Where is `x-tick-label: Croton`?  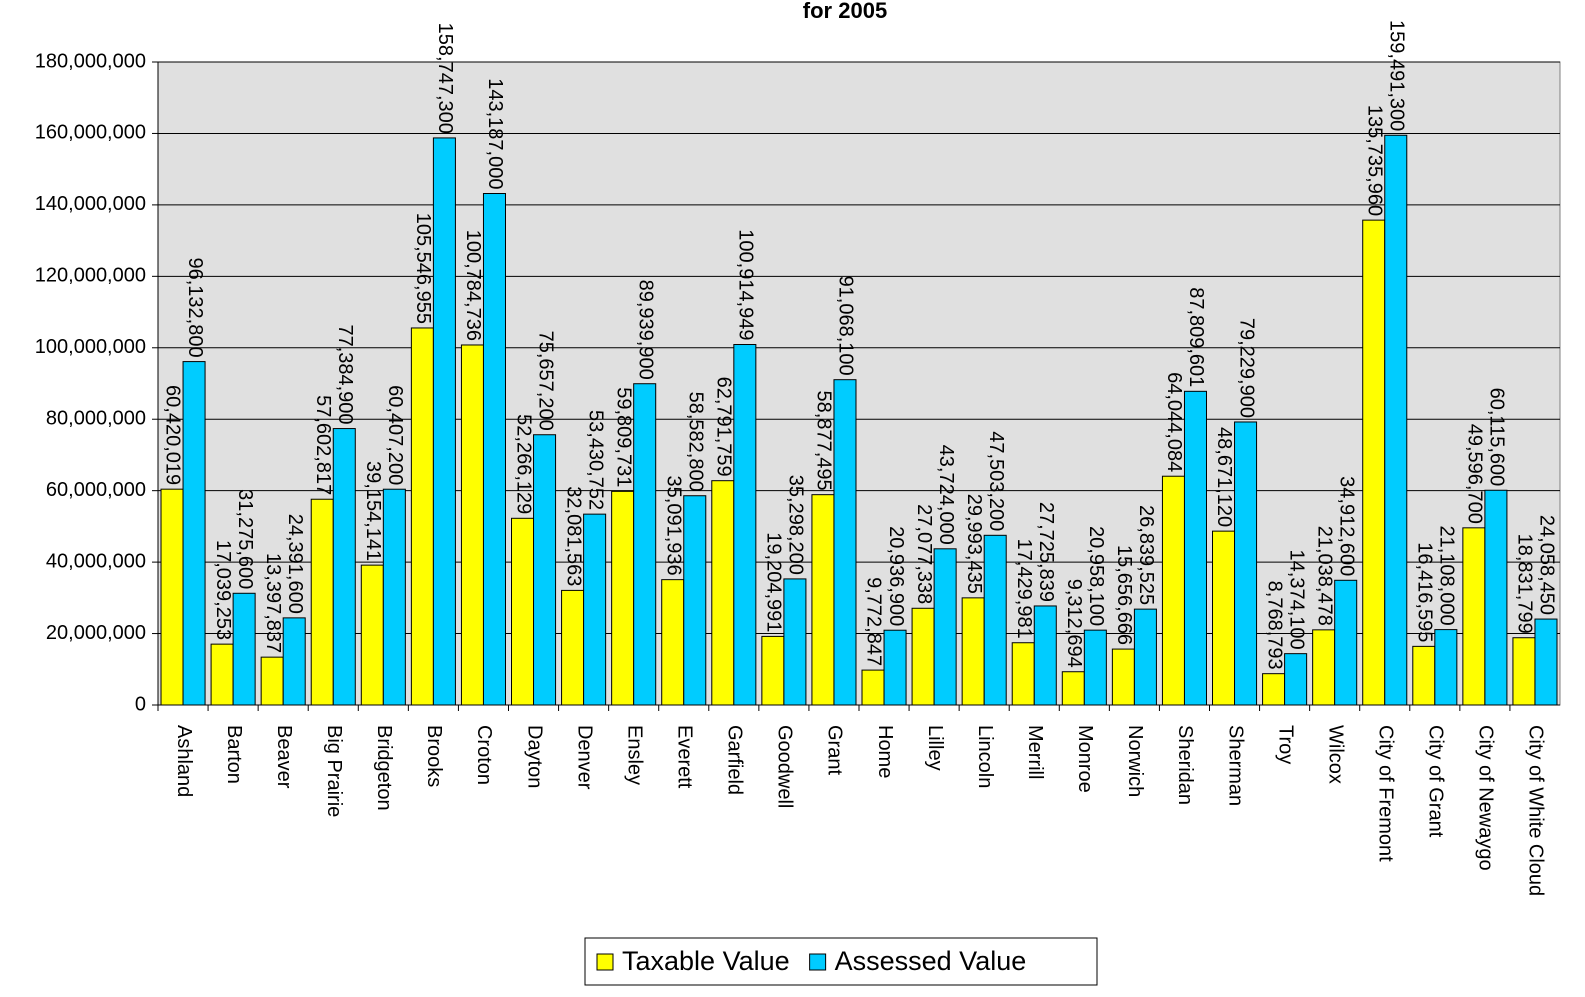
x-tick-label: Croton is located at coordinates (484, 755).